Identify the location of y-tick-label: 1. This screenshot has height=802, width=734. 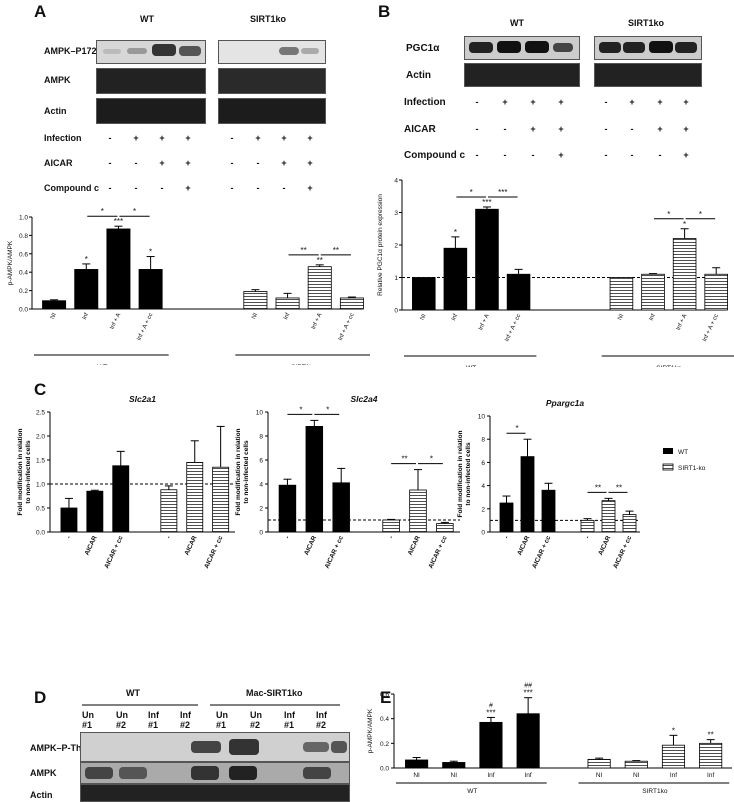
(396, 278).